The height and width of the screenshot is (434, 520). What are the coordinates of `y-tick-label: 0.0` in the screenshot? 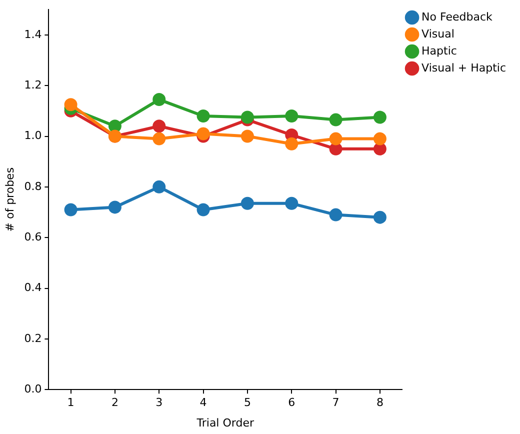 It's located at (33, 389).